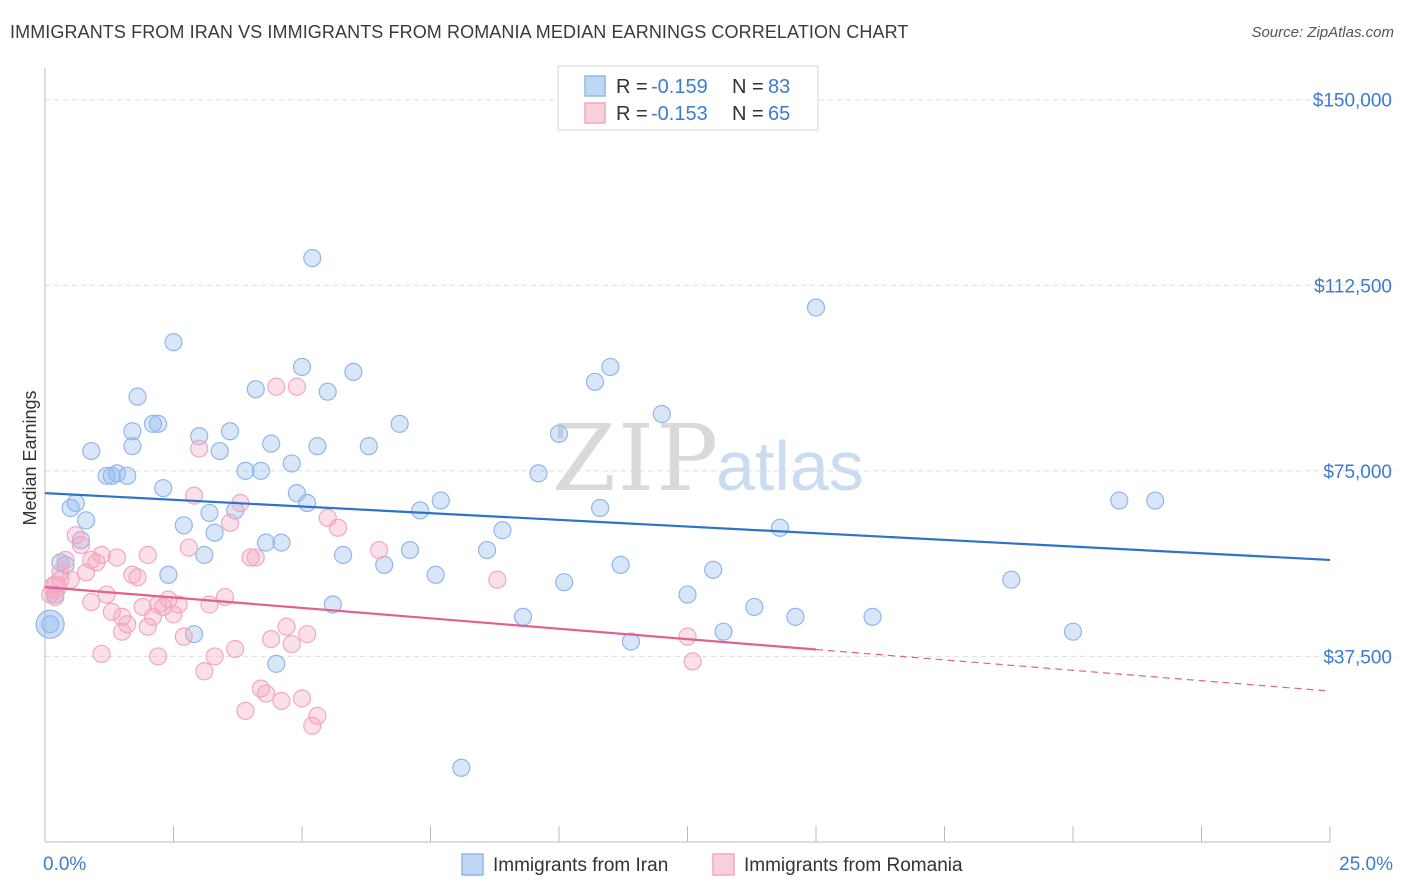 This screenshot has height=892, width=1406. What do you see at coordinates (748, 114) in the screenshot?
I see `legend-n-label-romania: N =` at bounding box center [748, 114].